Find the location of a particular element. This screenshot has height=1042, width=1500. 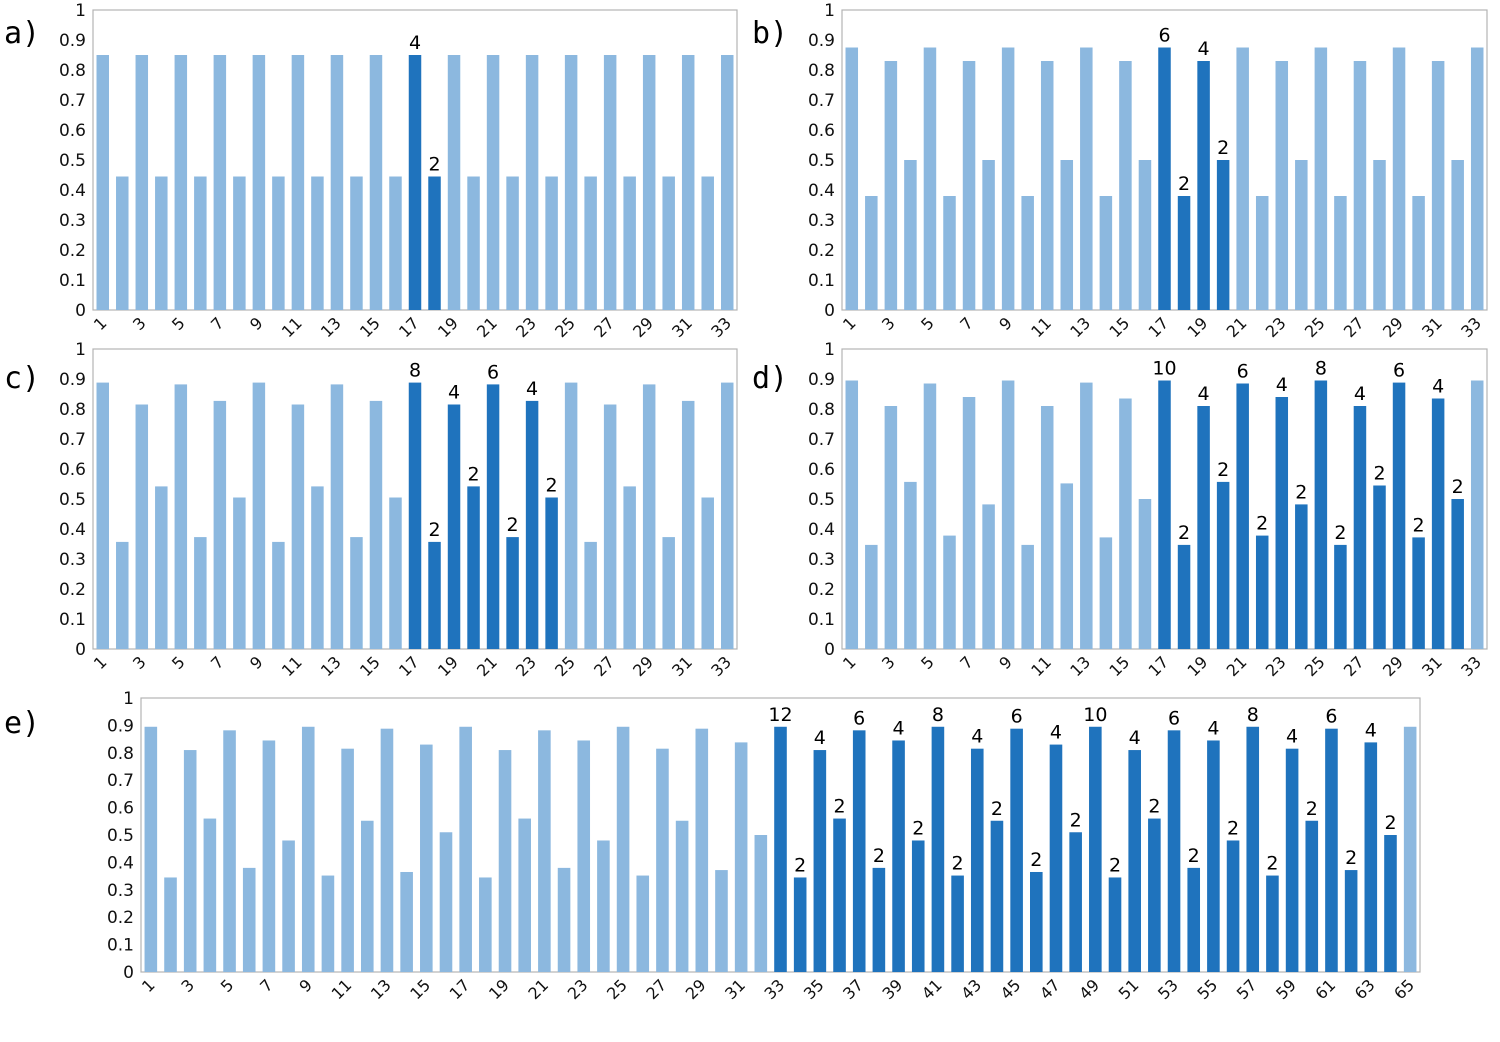

x-tick-label-e: 61 is located at coordinates (1325, 989).